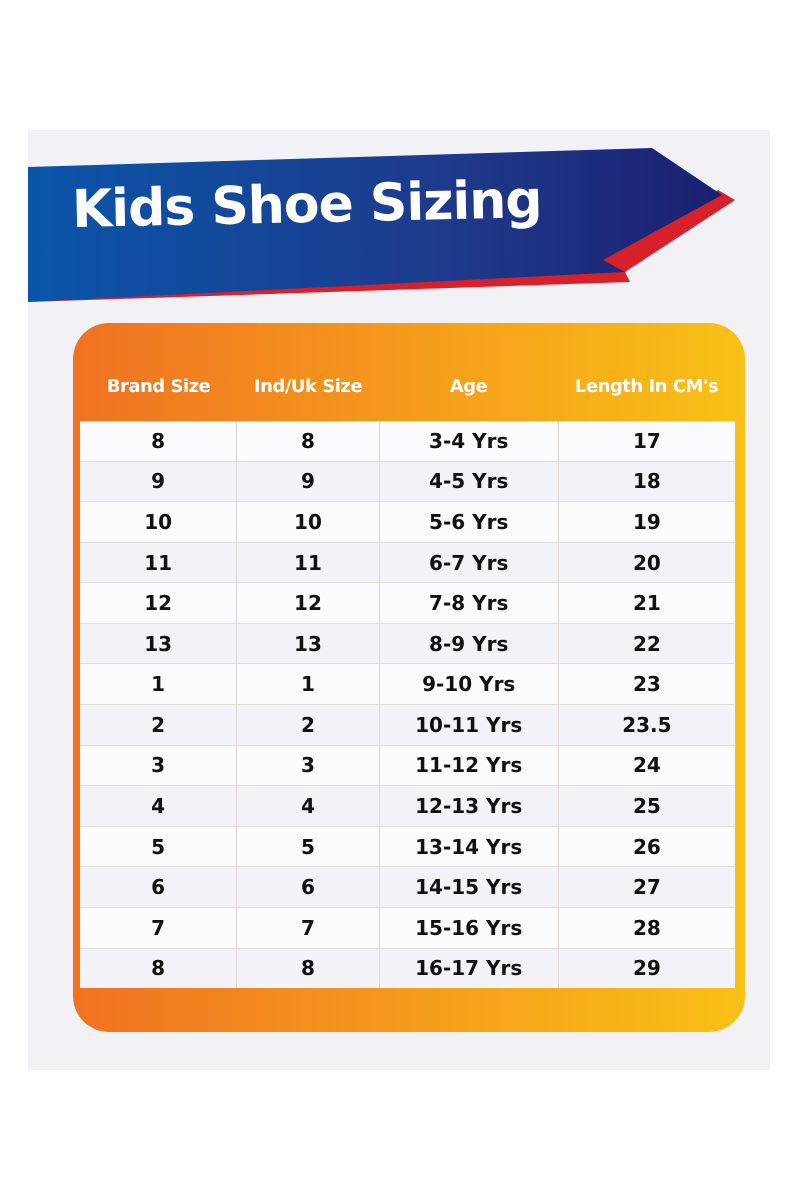 The image size is (800, 1200). What do you see at coordinates (159, 603) in the screenshot?
I see `cell-brand-size: 12` at bounding box center [159, 603].